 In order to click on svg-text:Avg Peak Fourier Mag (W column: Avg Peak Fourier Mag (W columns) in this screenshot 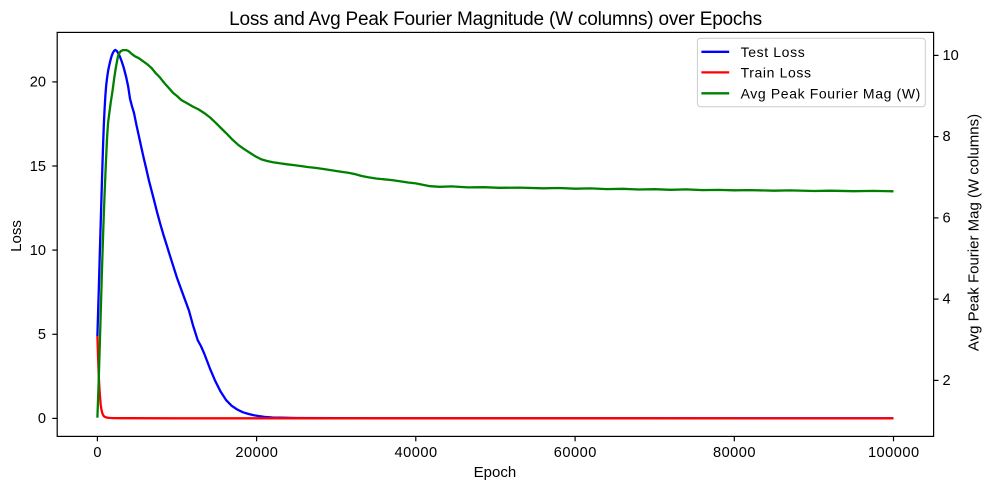, I will do `click(973, 232)`.